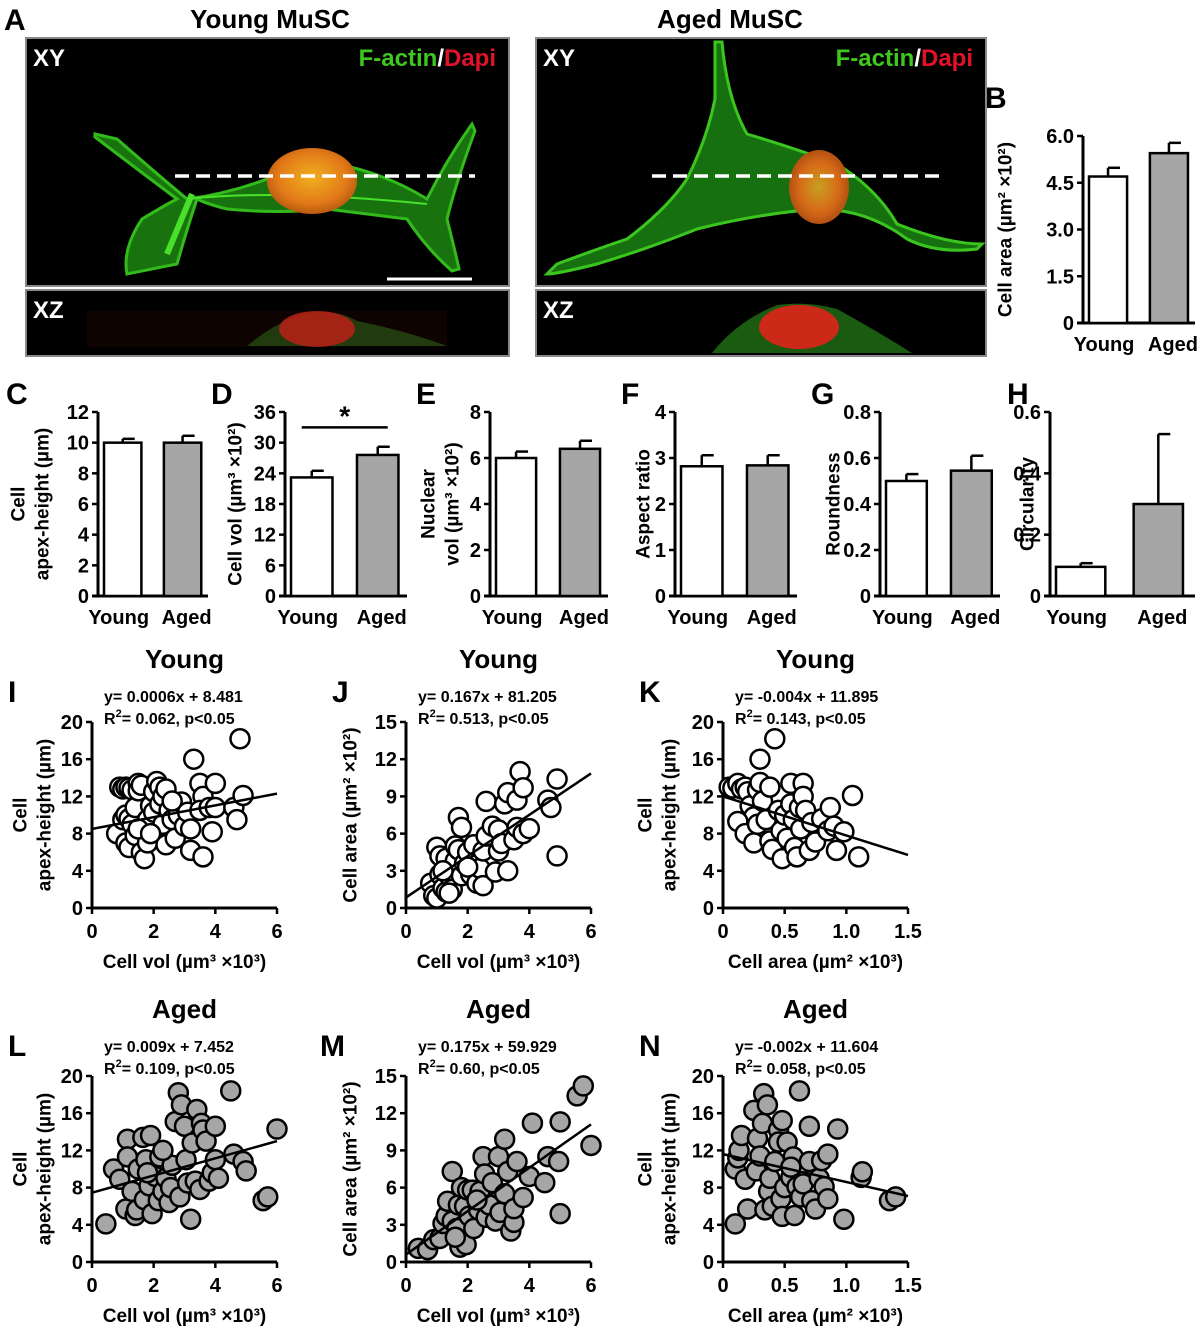  What do you see at coordinates (72, 1114) in the screenshot?
I see `y-tick-label: 16` at bounding box center [72, 1114].